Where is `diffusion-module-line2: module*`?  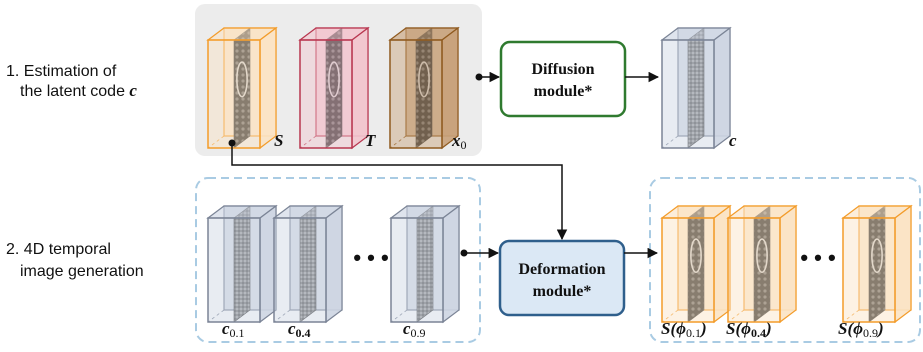
diffusion-module-line2: module* is located at coordinates (563, 91).